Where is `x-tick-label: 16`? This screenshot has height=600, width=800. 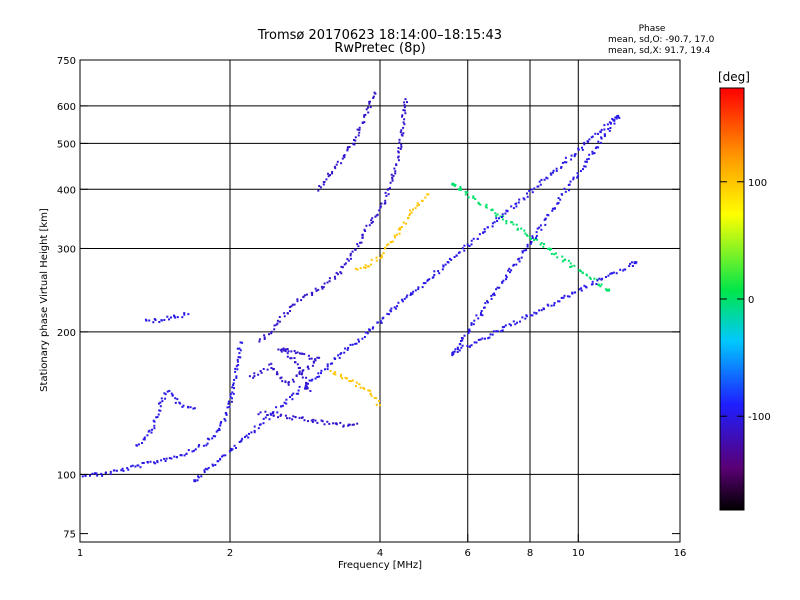
x-tick-label: 16 is located at coordinates (680, 553).